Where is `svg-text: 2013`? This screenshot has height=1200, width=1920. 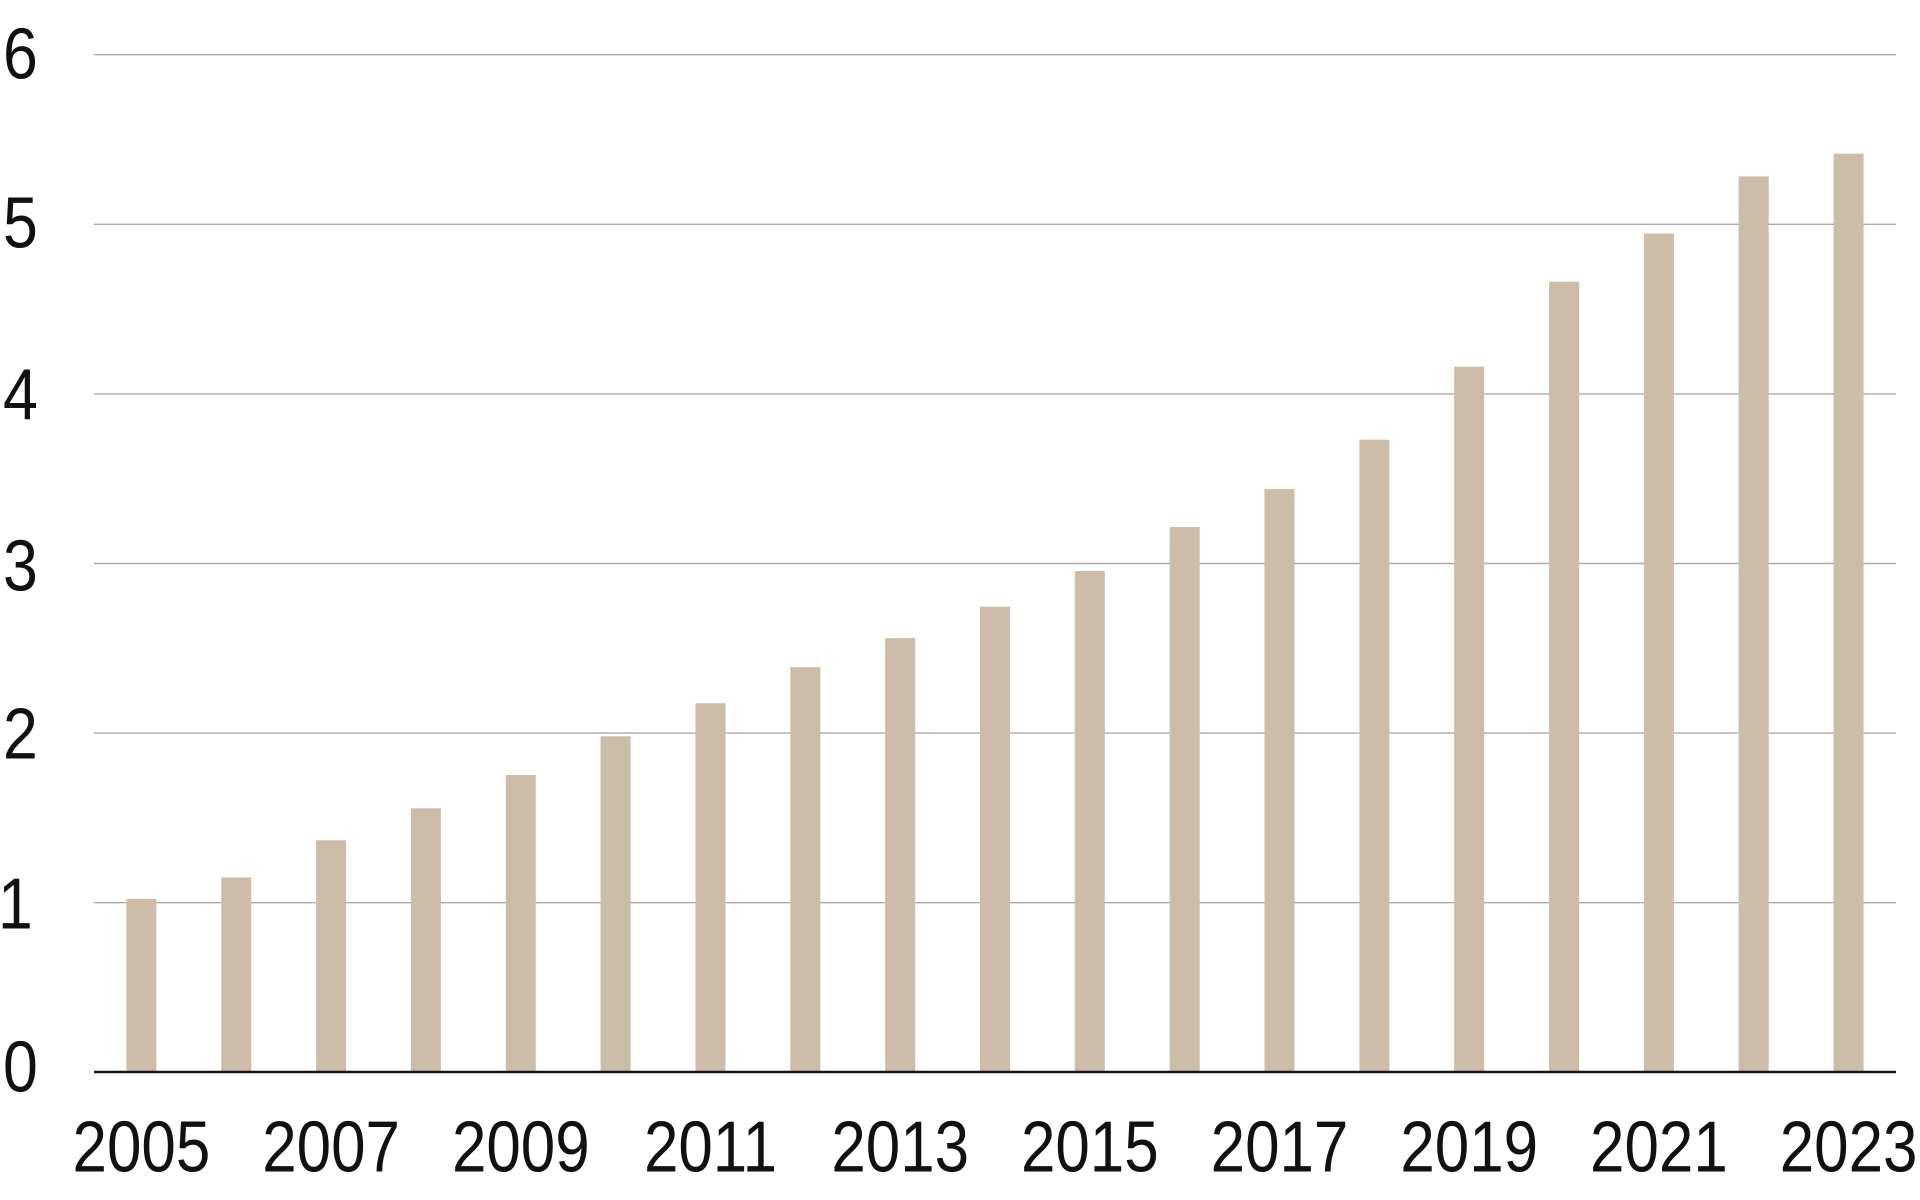 svg-text: 2013 is located at coordinates (900, 1147).